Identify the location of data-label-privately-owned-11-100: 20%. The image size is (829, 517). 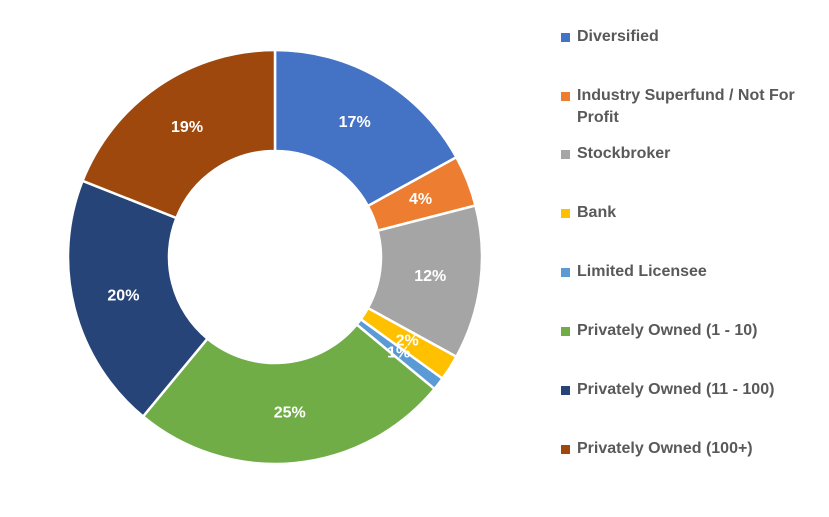
(123, 295).